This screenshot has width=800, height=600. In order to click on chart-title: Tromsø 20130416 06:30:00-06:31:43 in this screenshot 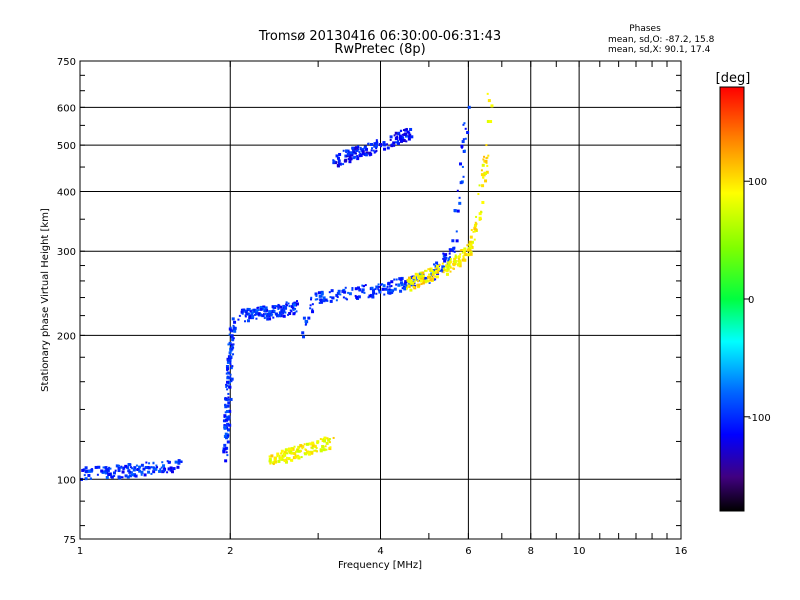, I will do `click(379, 36)`.